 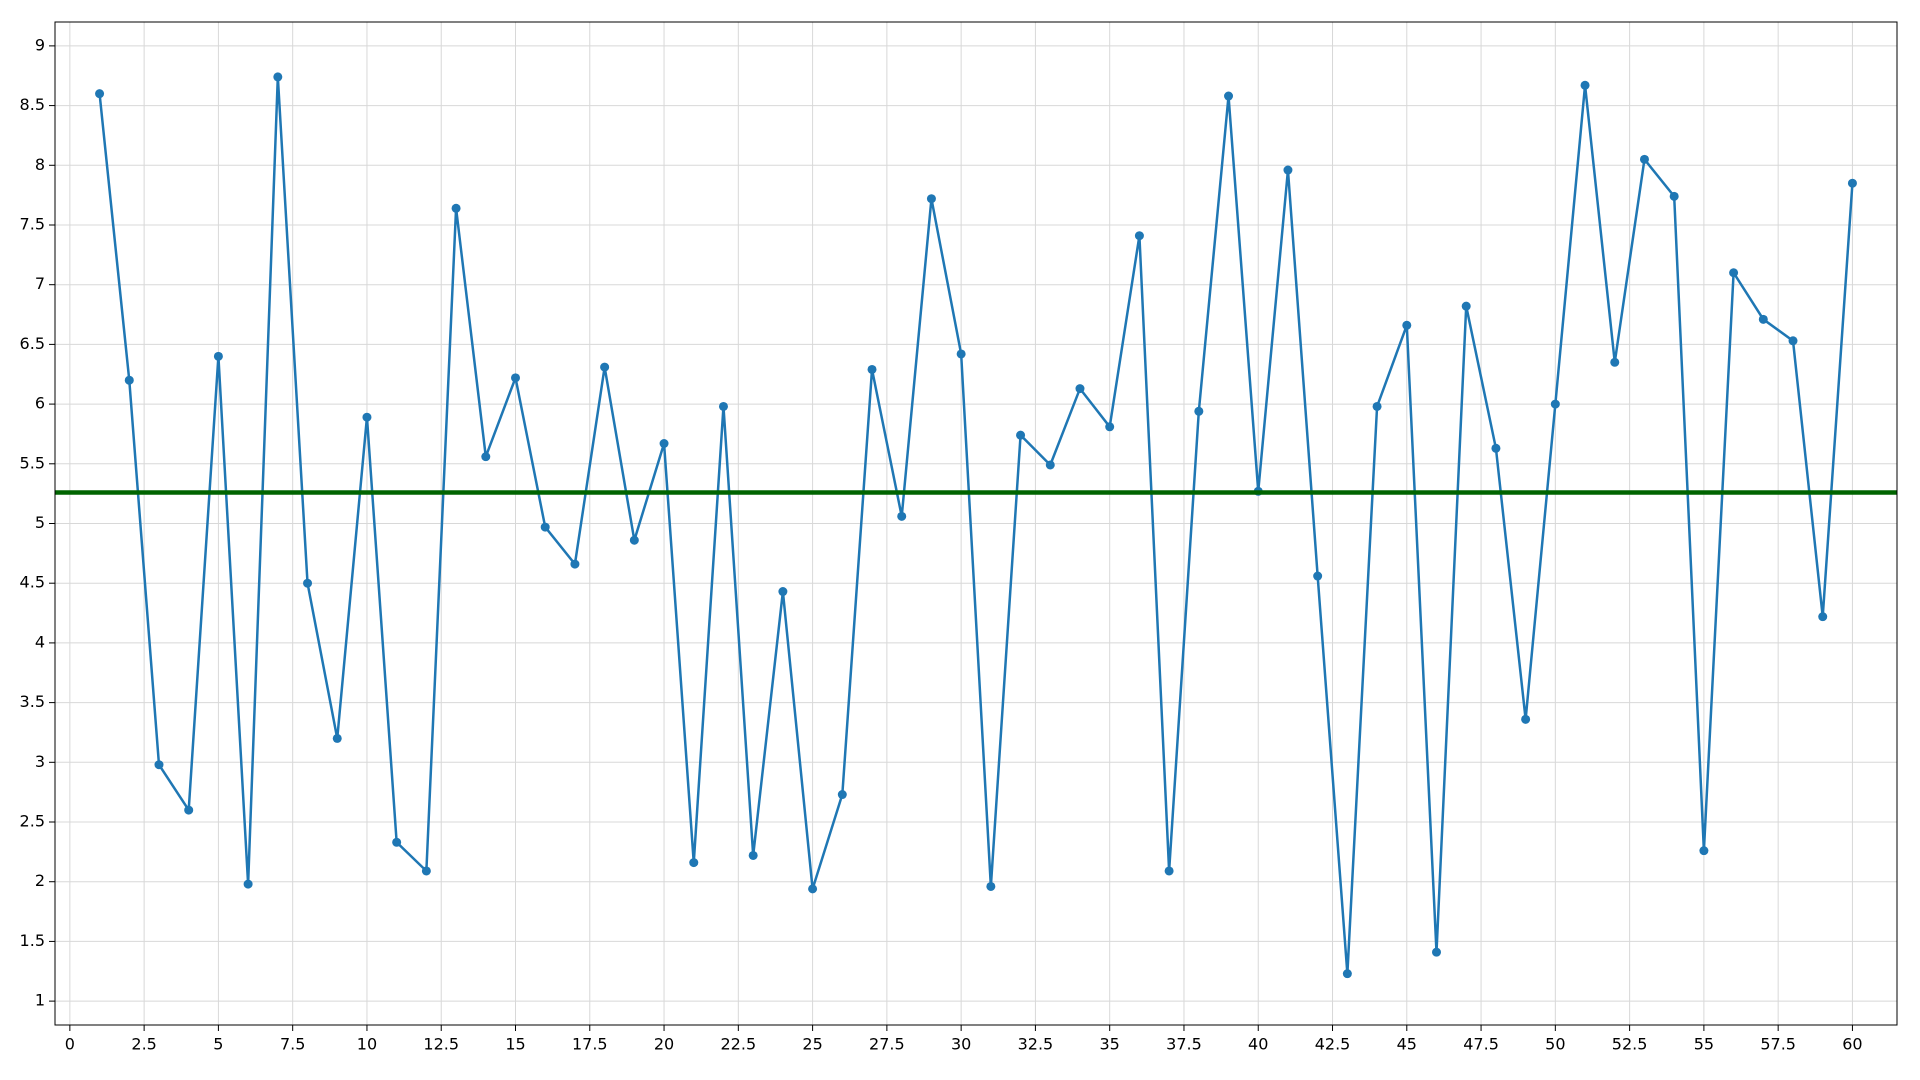 I want to click on x-tick-label: 17.5, so click(x=590, y=1044).